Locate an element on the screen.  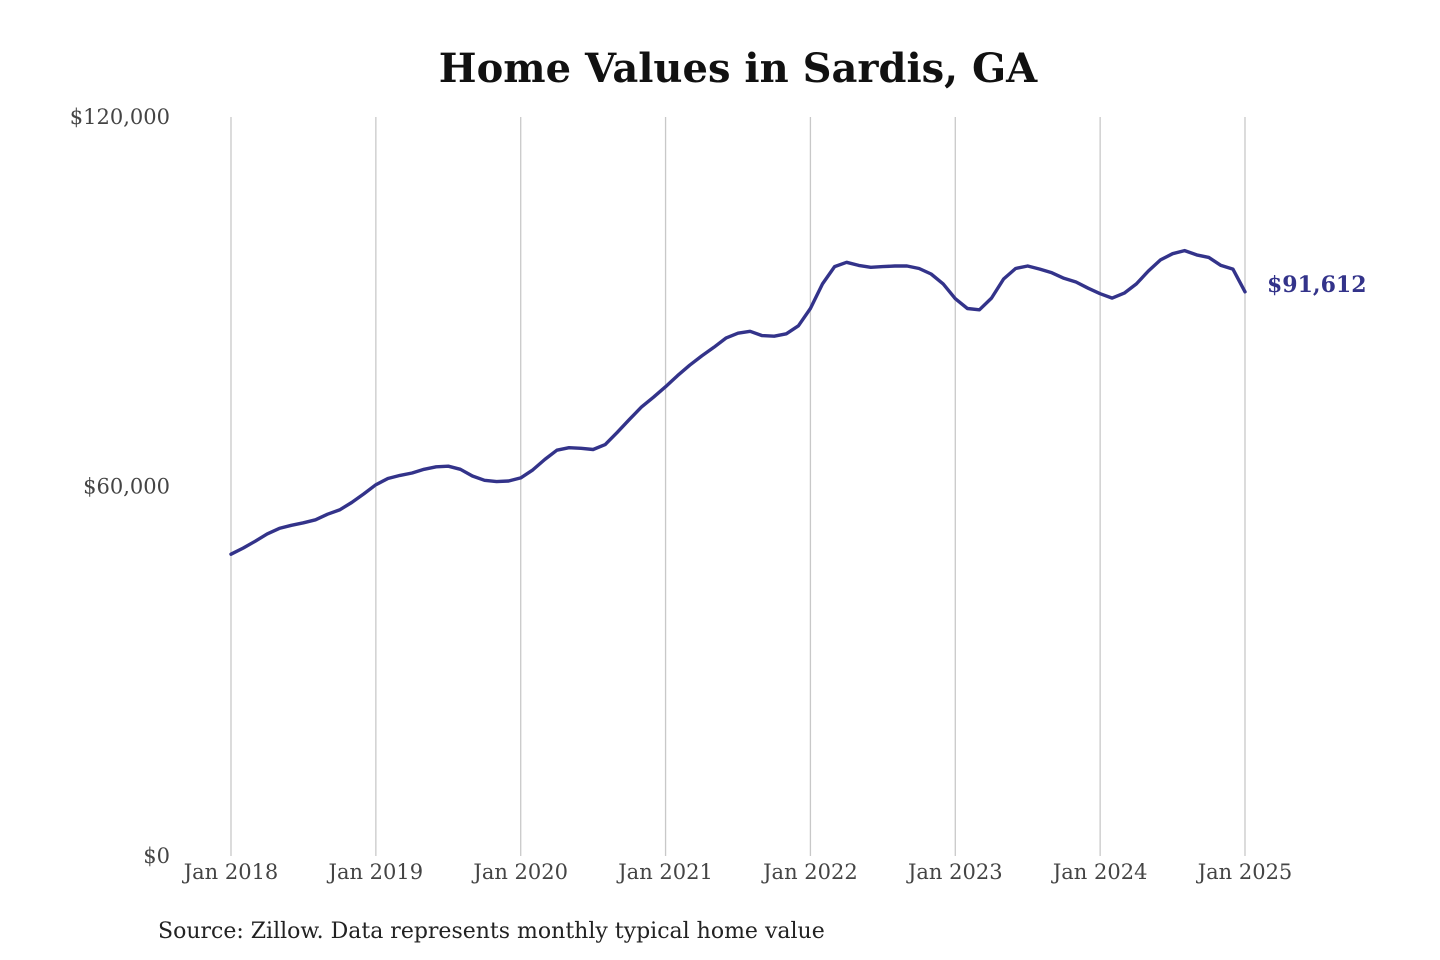
x-tick-label: Jan 2024 is located at coordinates (1099, 872).